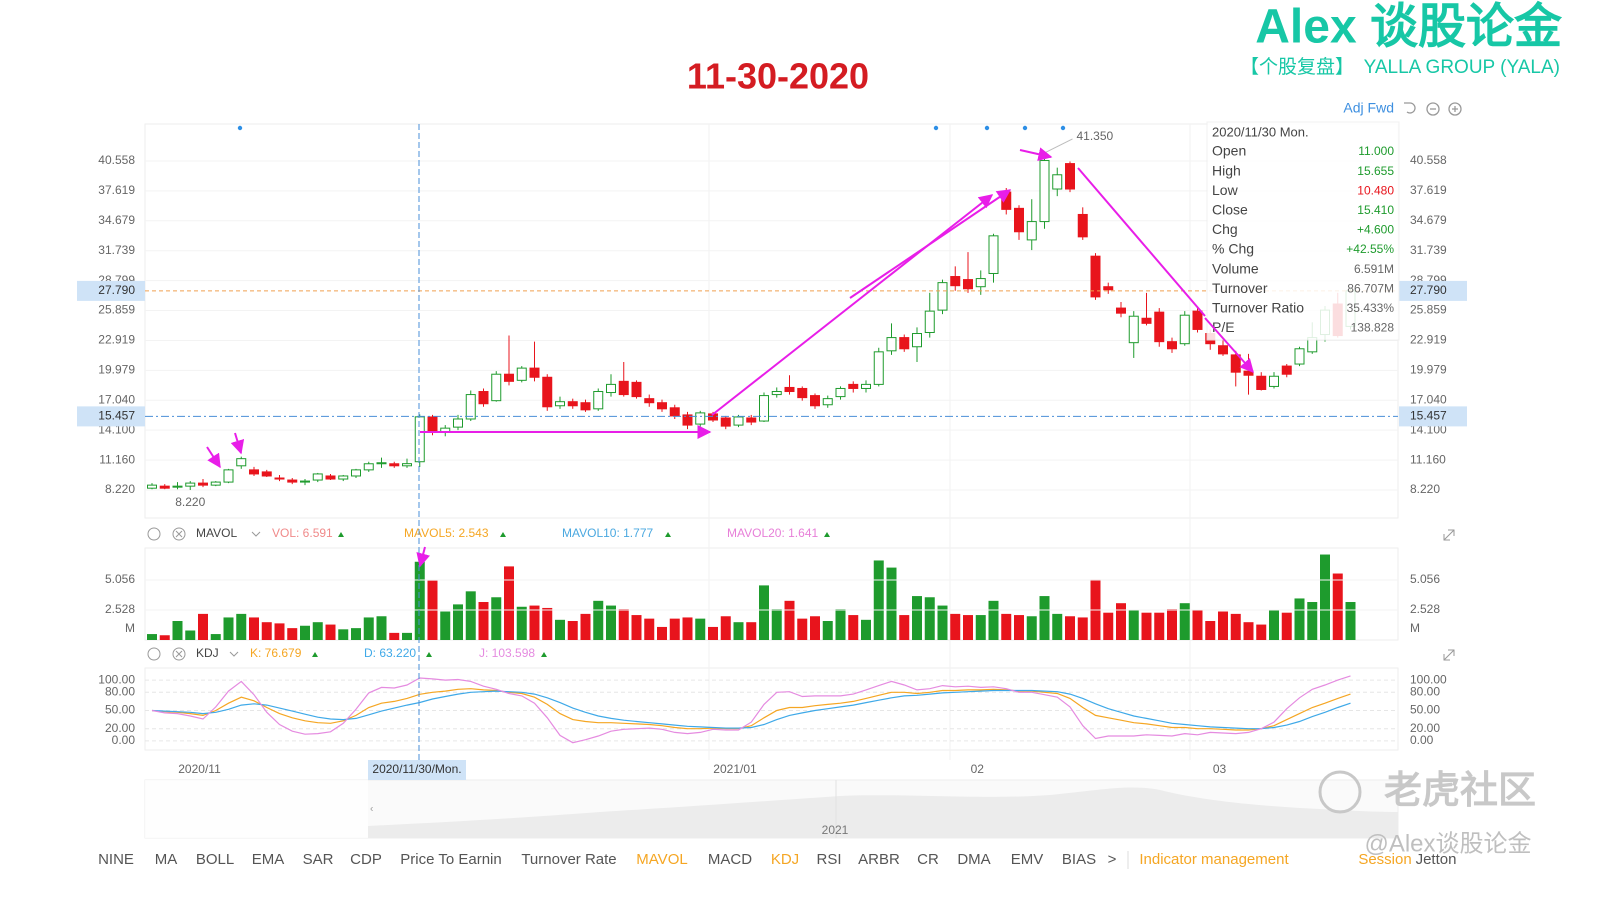 This screenshot has width=1600, height=900. I want to click on tooltip-value: 10.480, so click(1375, 190).